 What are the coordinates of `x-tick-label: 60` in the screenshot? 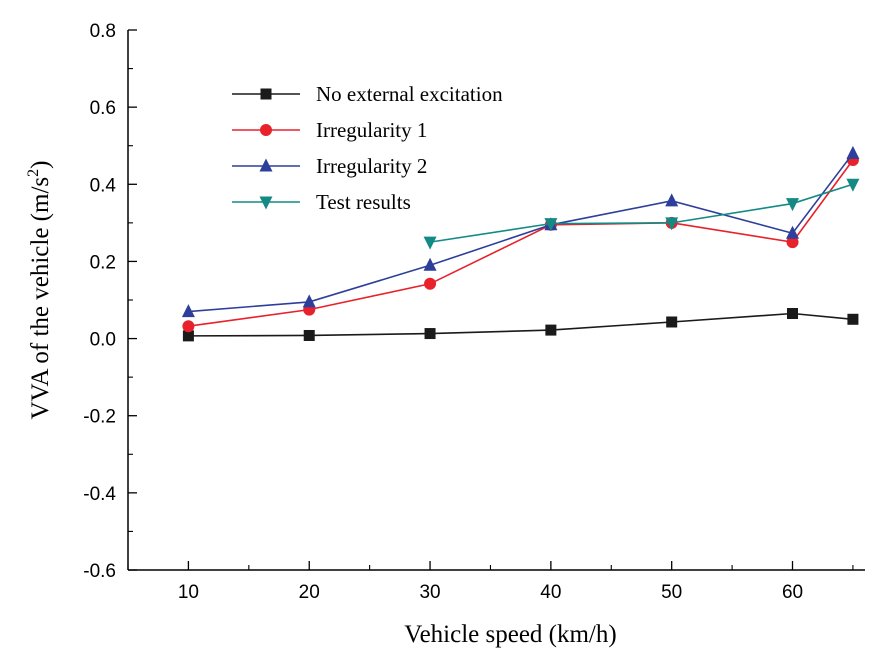 It's located at (792, 592).